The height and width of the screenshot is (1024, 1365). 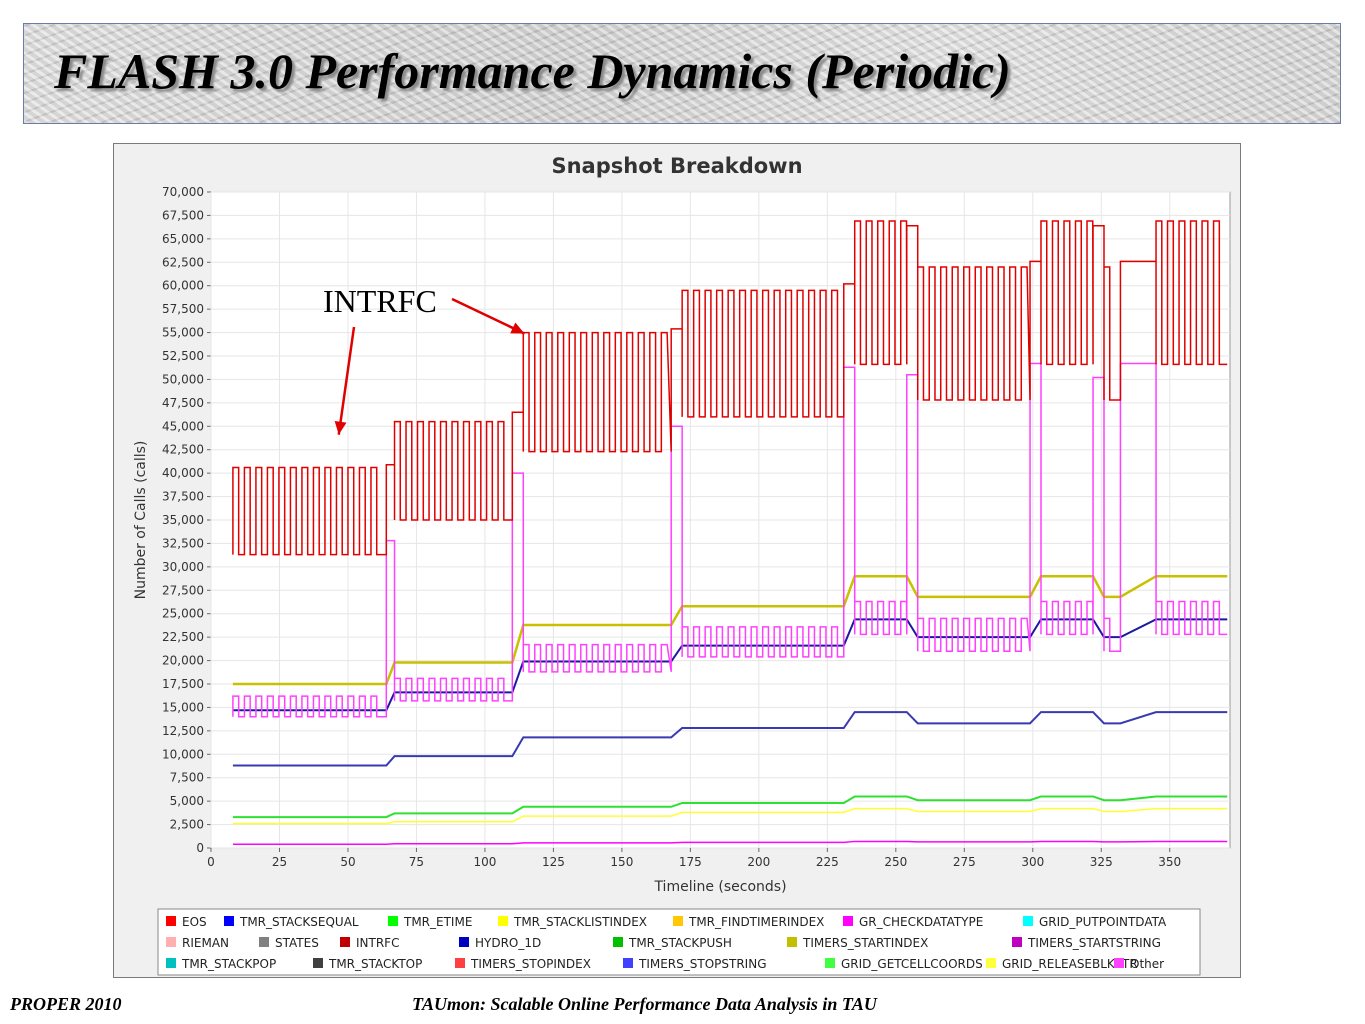 I want to click on y-tick-label: 60,000, so click(x=183, y=286).